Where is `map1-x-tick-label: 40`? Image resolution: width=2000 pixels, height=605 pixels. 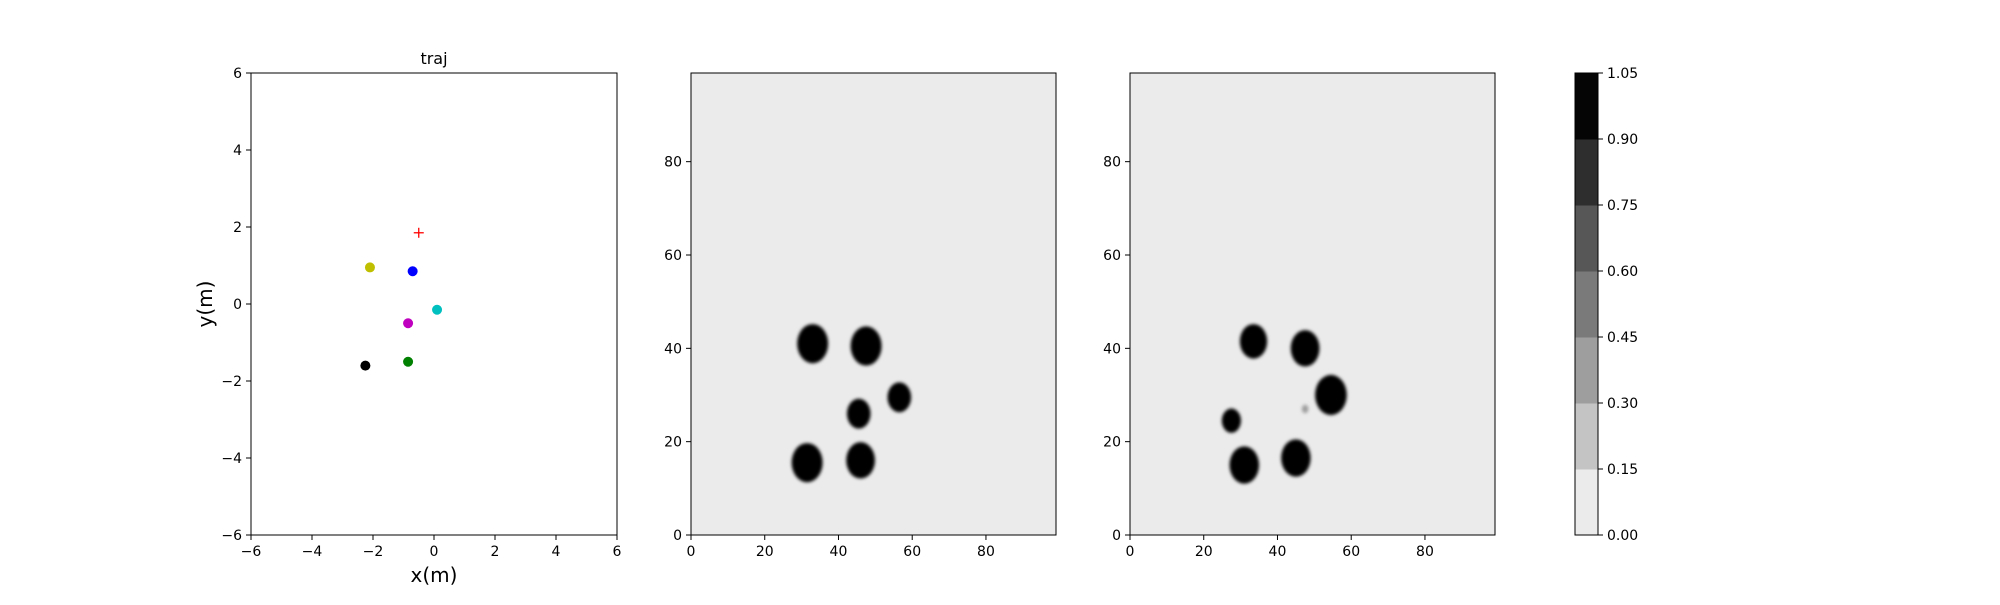 map1-x-tick-label: 40 is located at coordinates (839, 552).